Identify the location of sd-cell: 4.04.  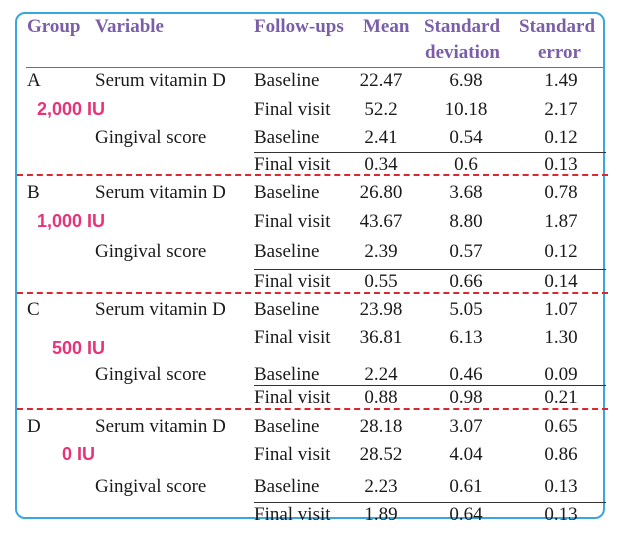
(466, 454).